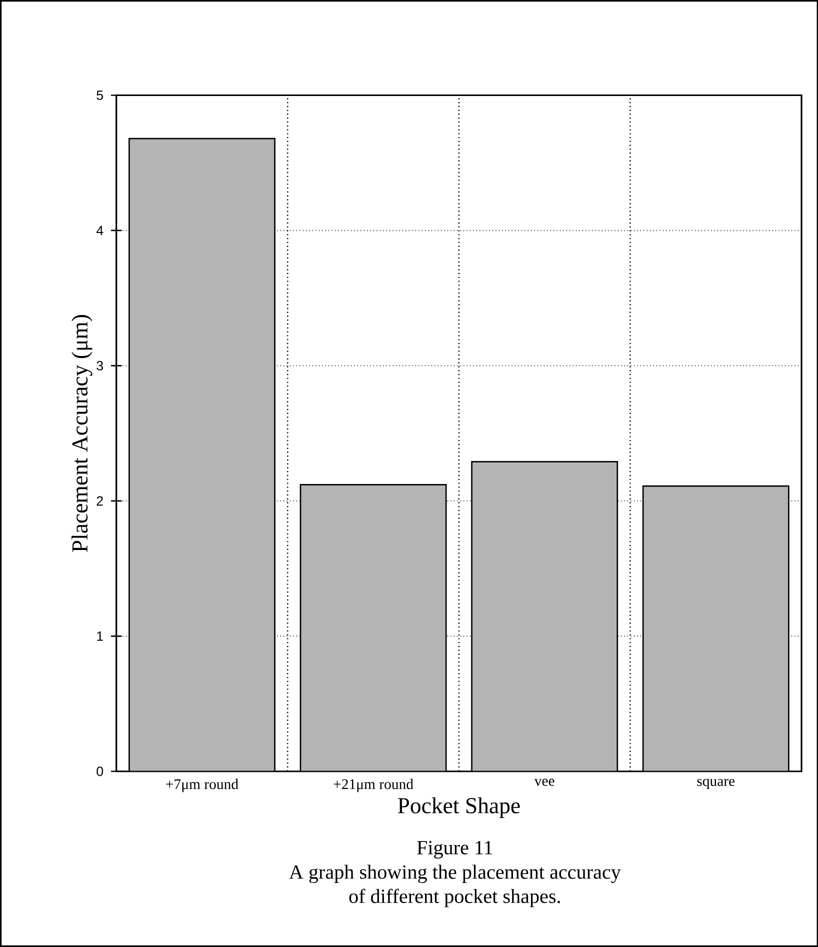 This screenshot has height=947, width=818. Describe the element at coordinates (454, 873) in the screenshot. I see `text: A graph showing the placement accuracy` at that location.